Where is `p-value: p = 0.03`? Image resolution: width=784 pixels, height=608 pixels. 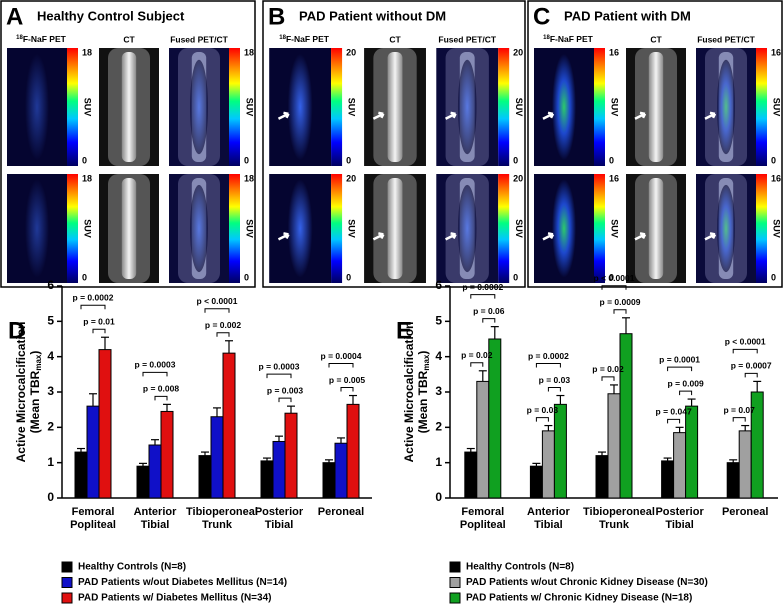
p-value: p = 0.03 is located at coordinates (555, 380).